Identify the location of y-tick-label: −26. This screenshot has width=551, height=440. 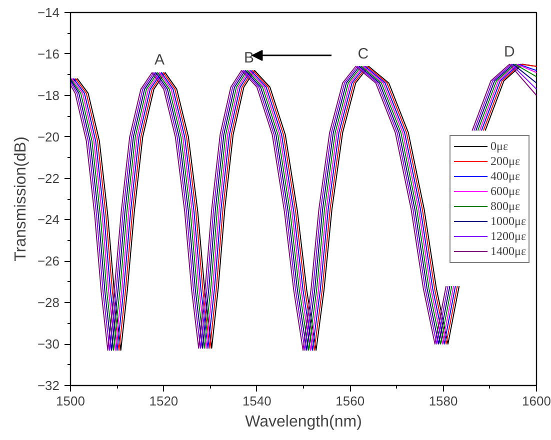
(48, 261).